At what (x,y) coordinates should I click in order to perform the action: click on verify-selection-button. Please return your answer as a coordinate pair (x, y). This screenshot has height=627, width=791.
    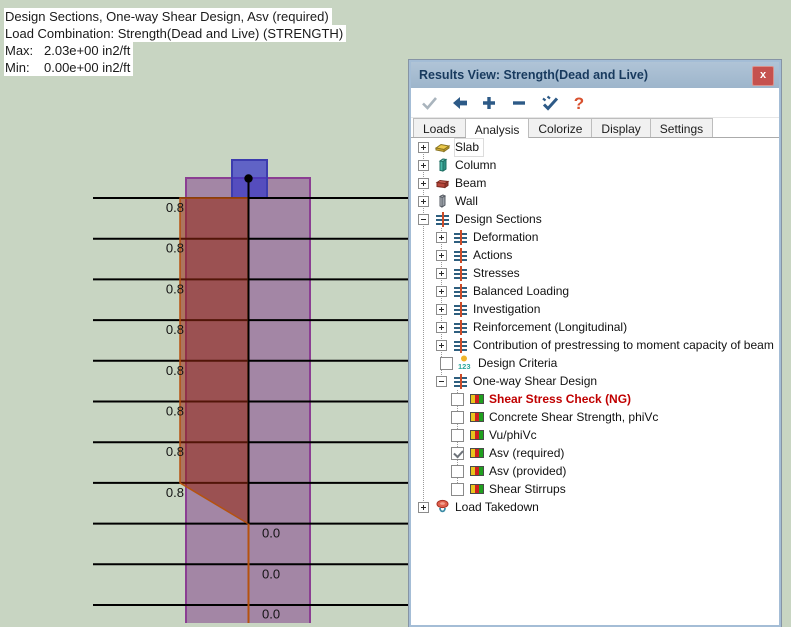
    Looking at the image, I should click on (549, 103).